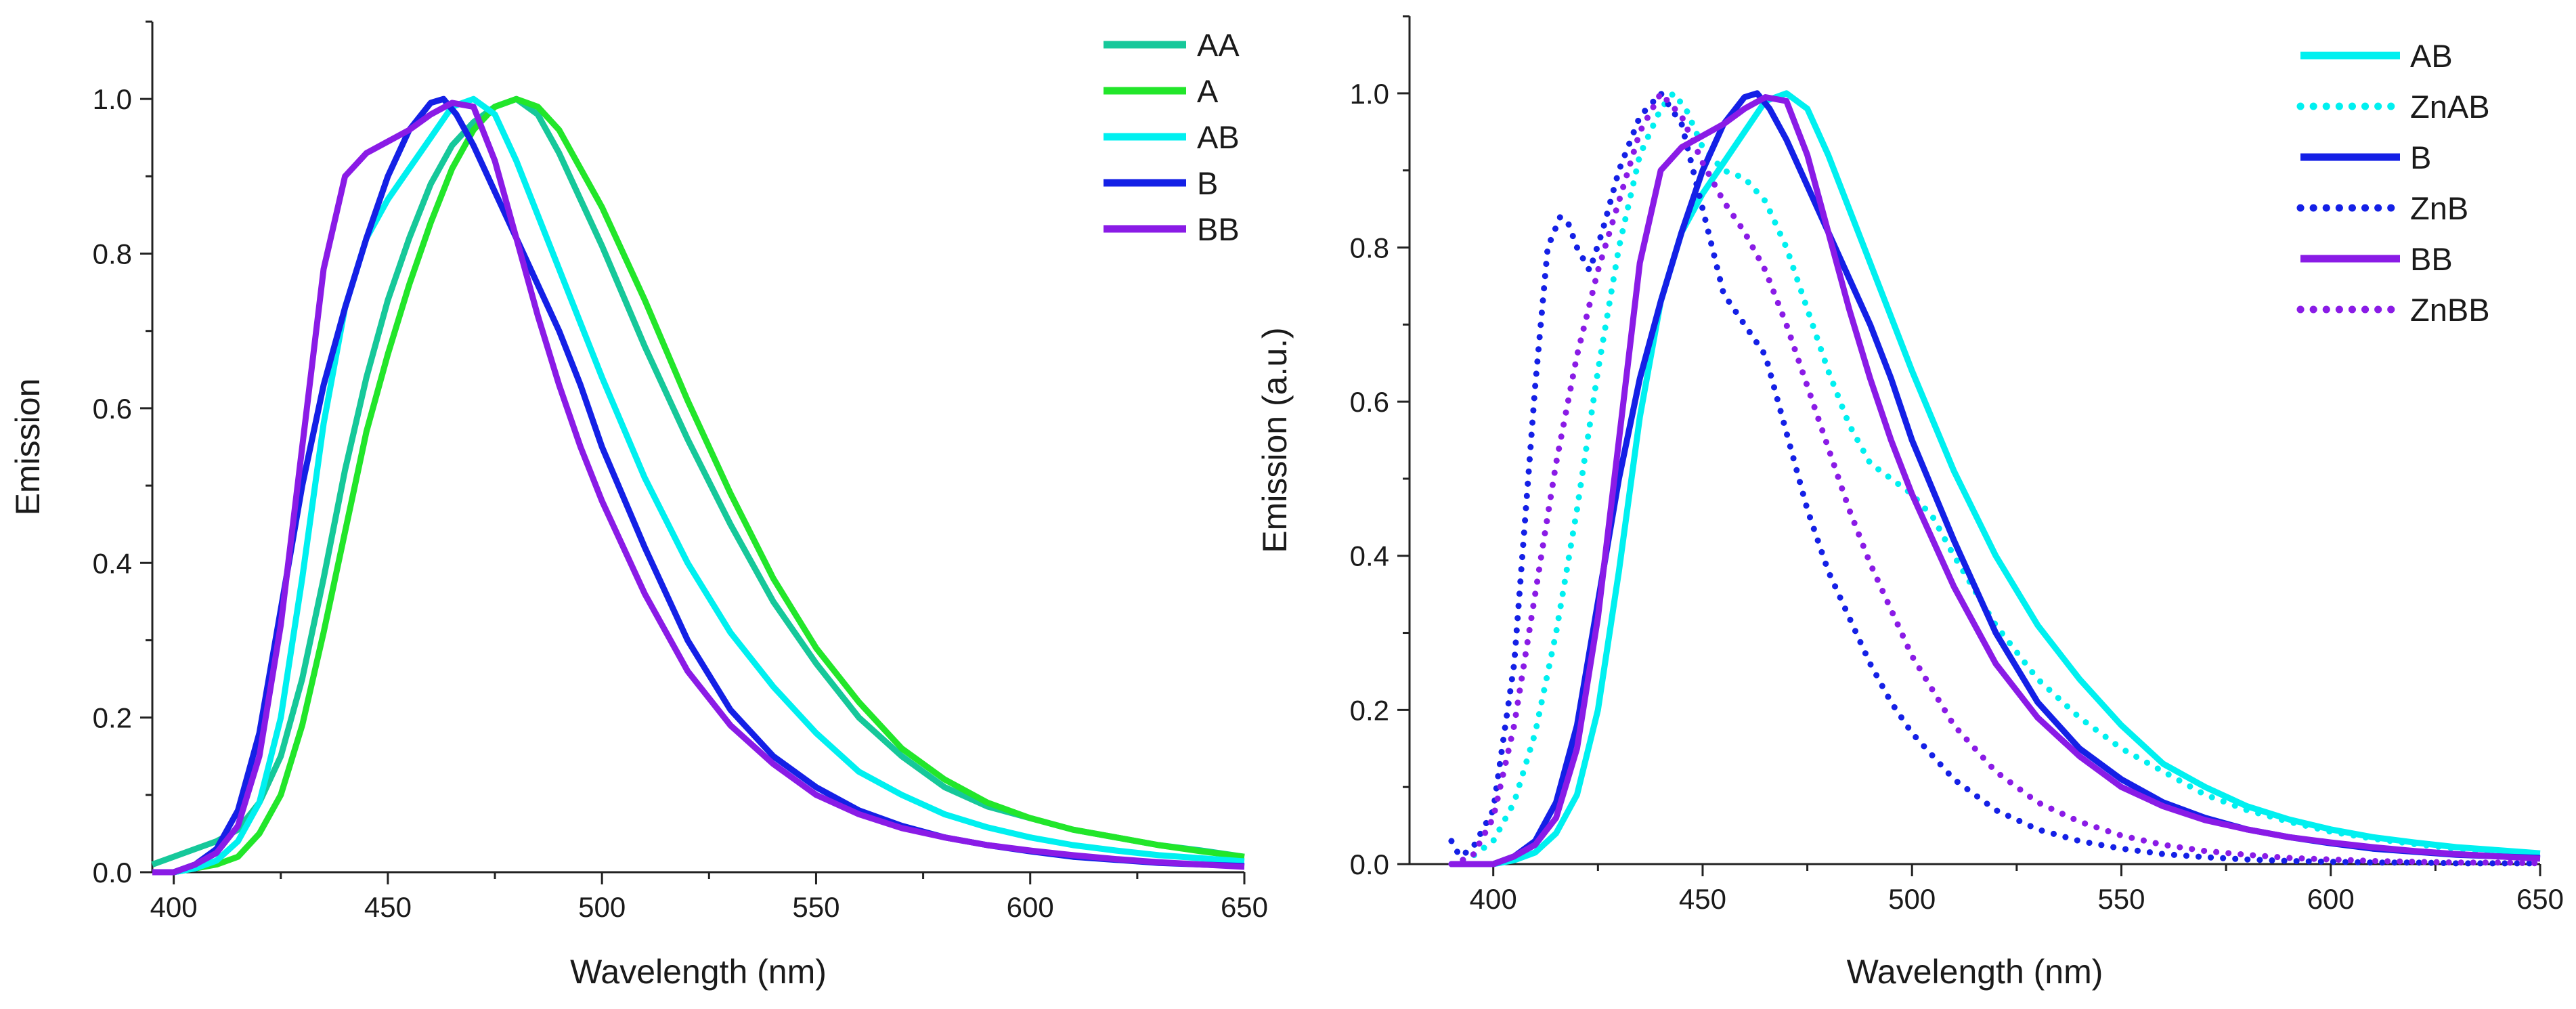  Describe the element at coordinates (112, 254) in the screenshot. I see `left-y-tick-label-0.8: 0.8` at that location.